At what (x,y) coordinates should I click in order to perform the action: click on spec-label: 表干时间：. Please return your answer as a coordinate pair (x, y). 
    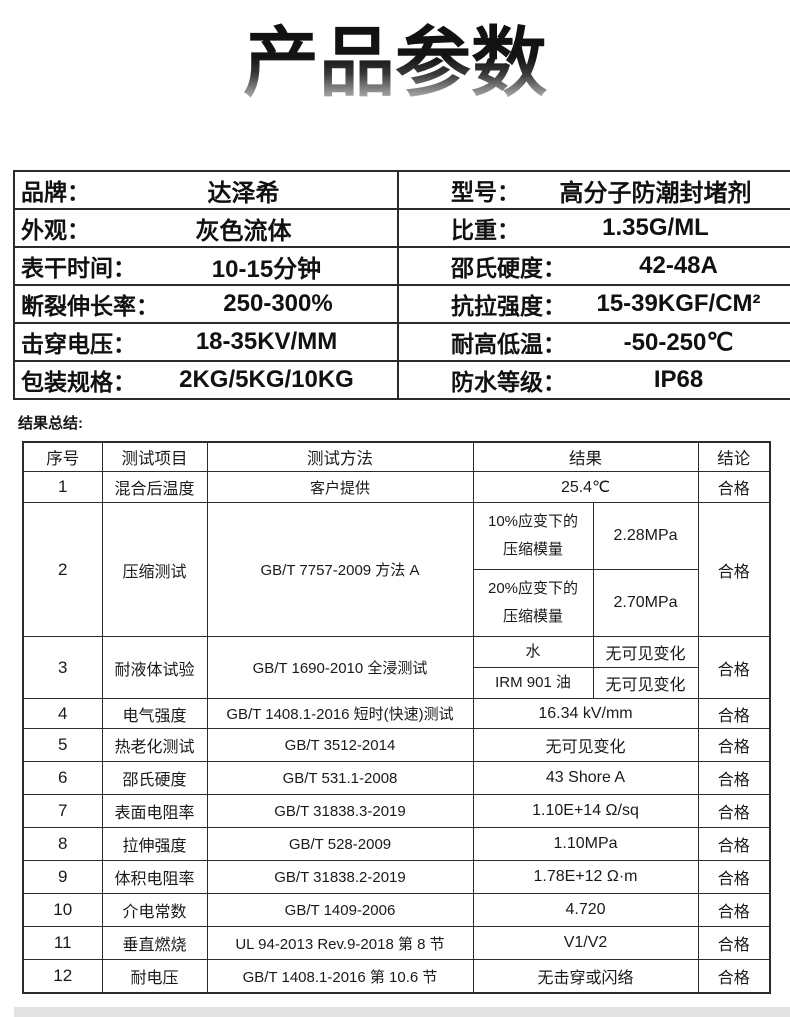
    Looking at the image, I should click on (78, 268).